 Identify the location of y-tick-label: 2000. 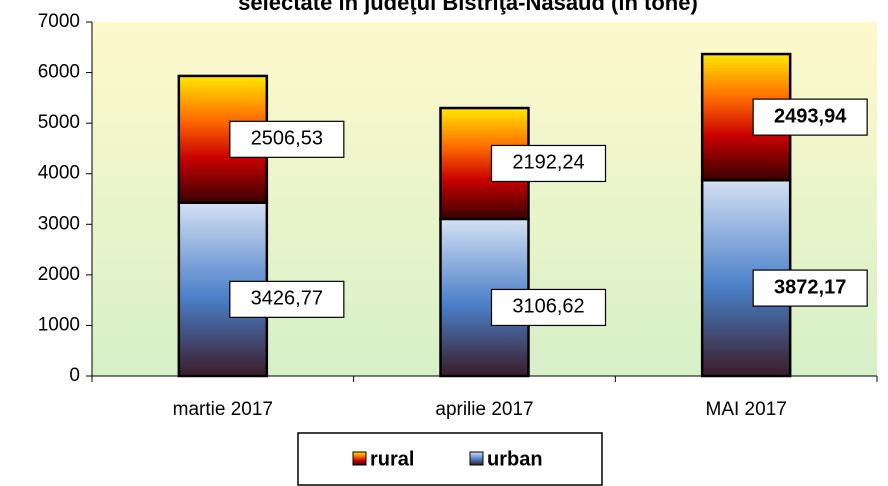
(59, 274).